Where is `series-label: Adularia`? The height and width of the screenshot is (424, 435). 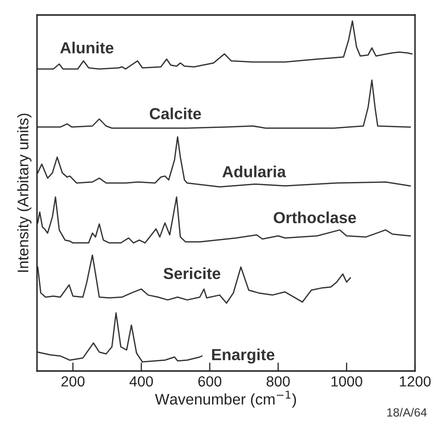
series-label: Adularia is located at coordinates (254, 172).